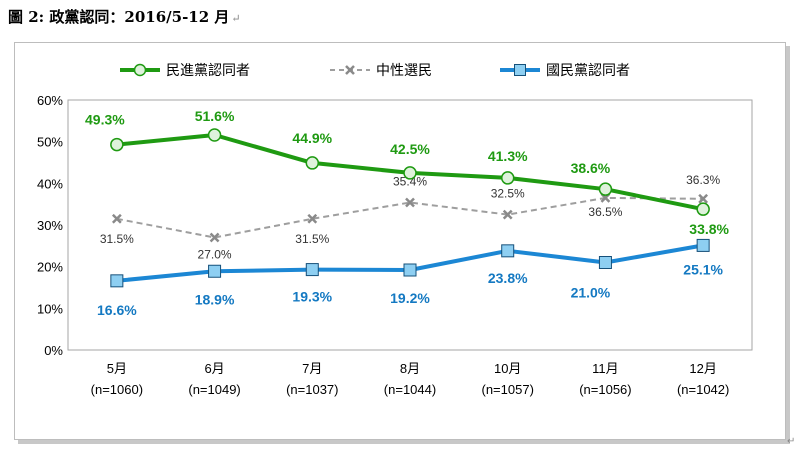  What do you see at coordinates (50, 267) in the screenshot?
I see `y-tick-label: 20%` at bounding box center [50, 267].